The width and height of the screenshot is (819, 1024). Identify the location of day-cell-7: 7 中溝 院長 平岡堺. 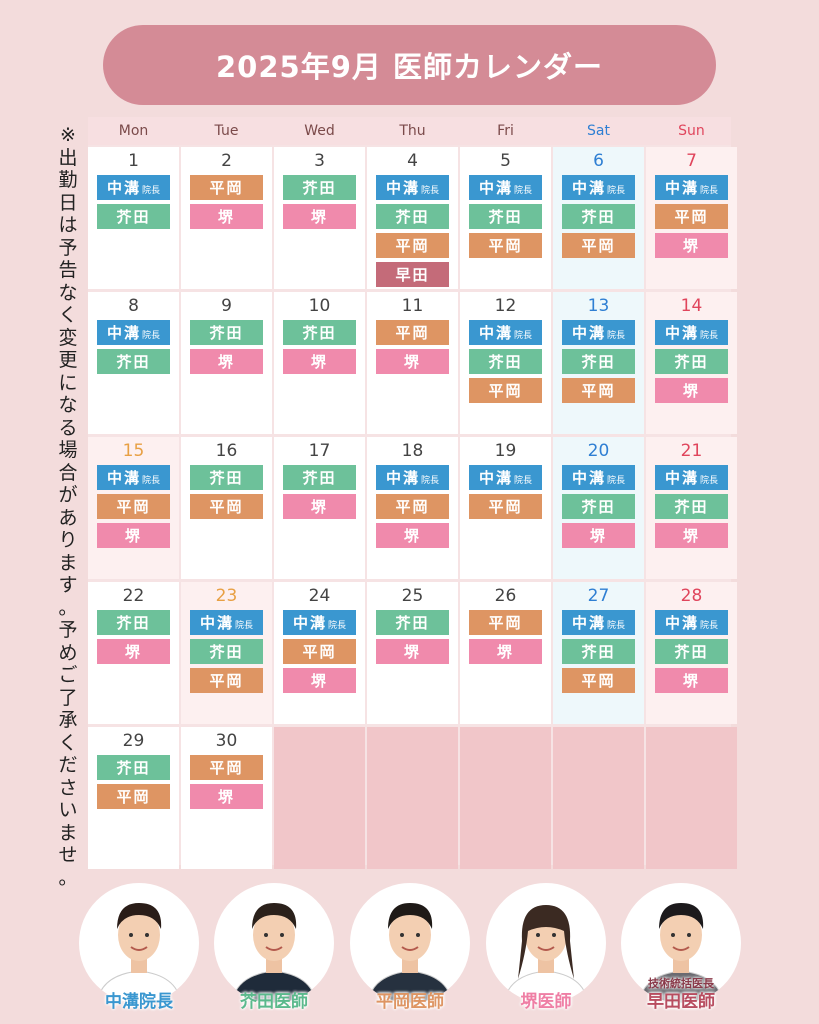
(691, 218).